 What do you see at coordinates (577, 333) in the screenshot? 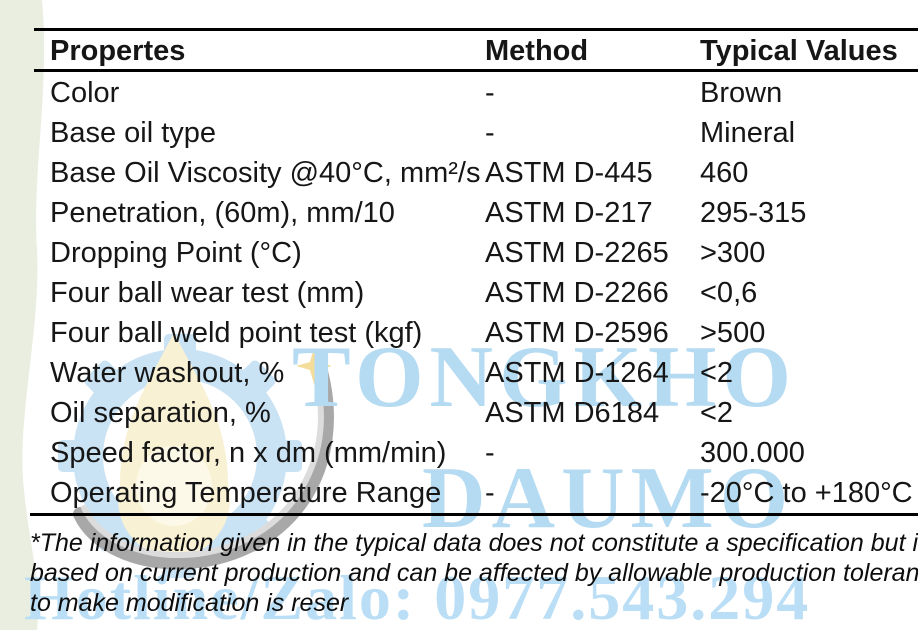
I see `method-cell: ASTM D-2596` at bounding box center [577, 333].